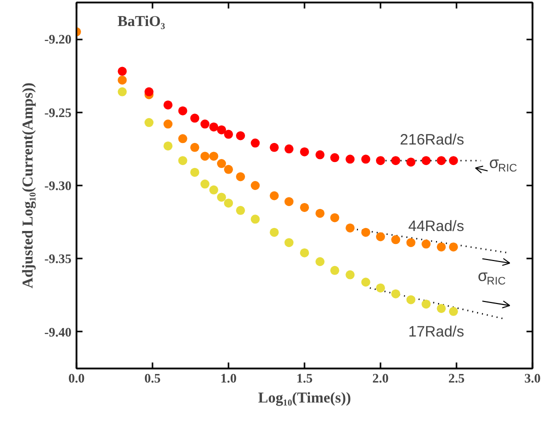 The image size is (541, 427). Describe the element at coordinates (58, 112) in the screenshot. I see `y-tick-label: -9.25` at that location.